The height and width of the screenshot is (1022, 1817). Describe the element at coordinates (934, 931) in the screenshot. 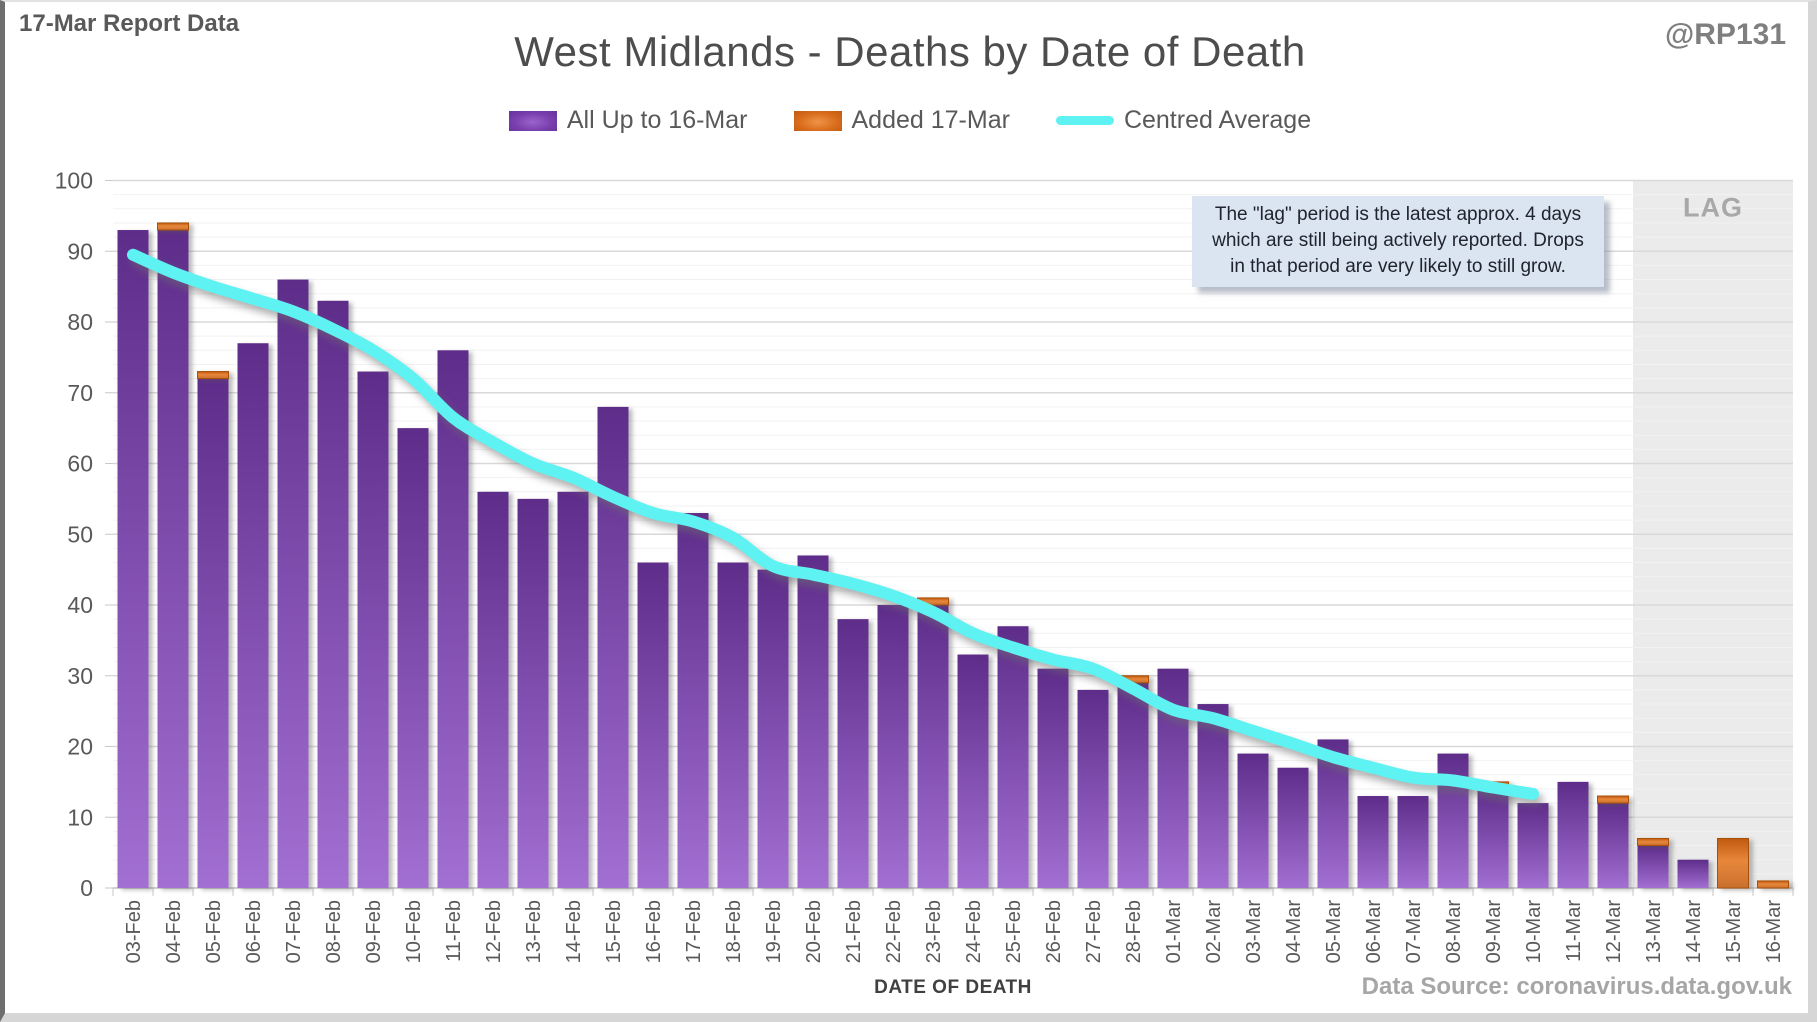

I see `x-tick-label: 23-Feb` at that location.